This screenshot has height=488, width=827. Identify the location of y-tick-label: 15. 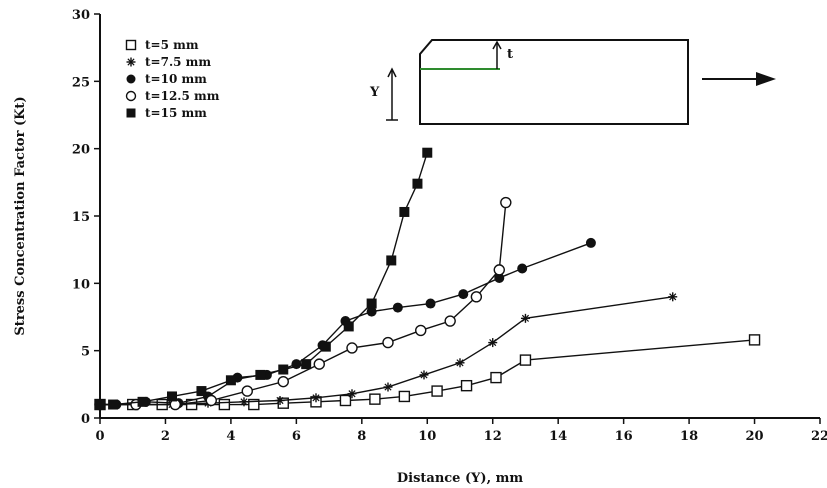
(81, 217).